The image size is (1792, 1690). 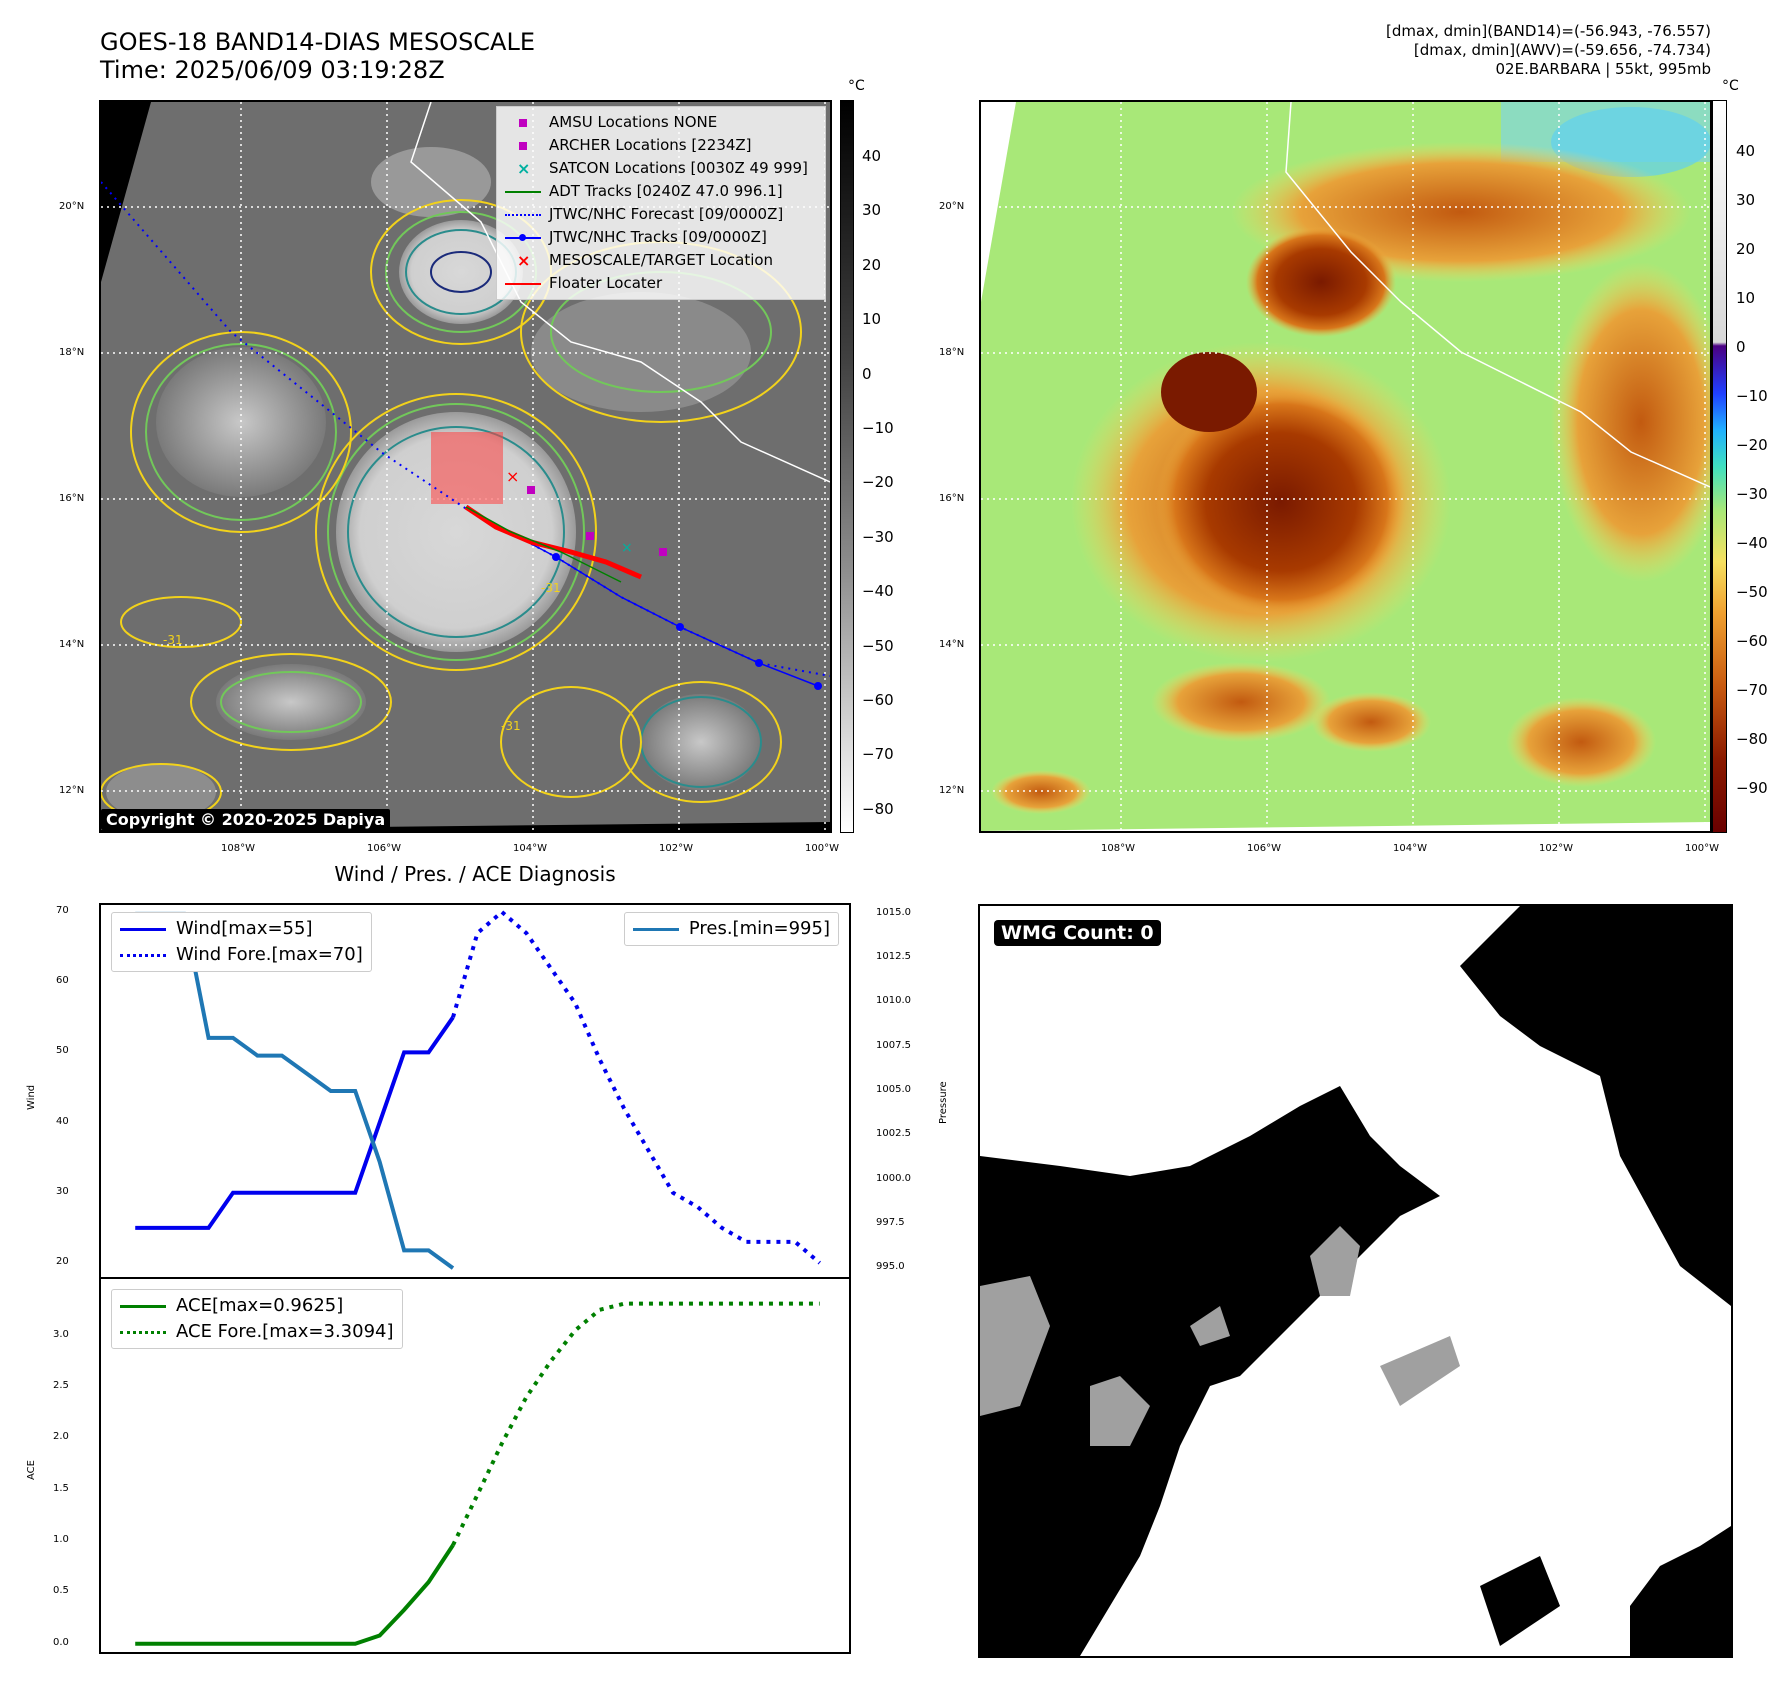 What do you see at coordinates (952, 352) in the screenshot?
I see `awv-lat-label: 18°N` at bounding box center [952, 352].